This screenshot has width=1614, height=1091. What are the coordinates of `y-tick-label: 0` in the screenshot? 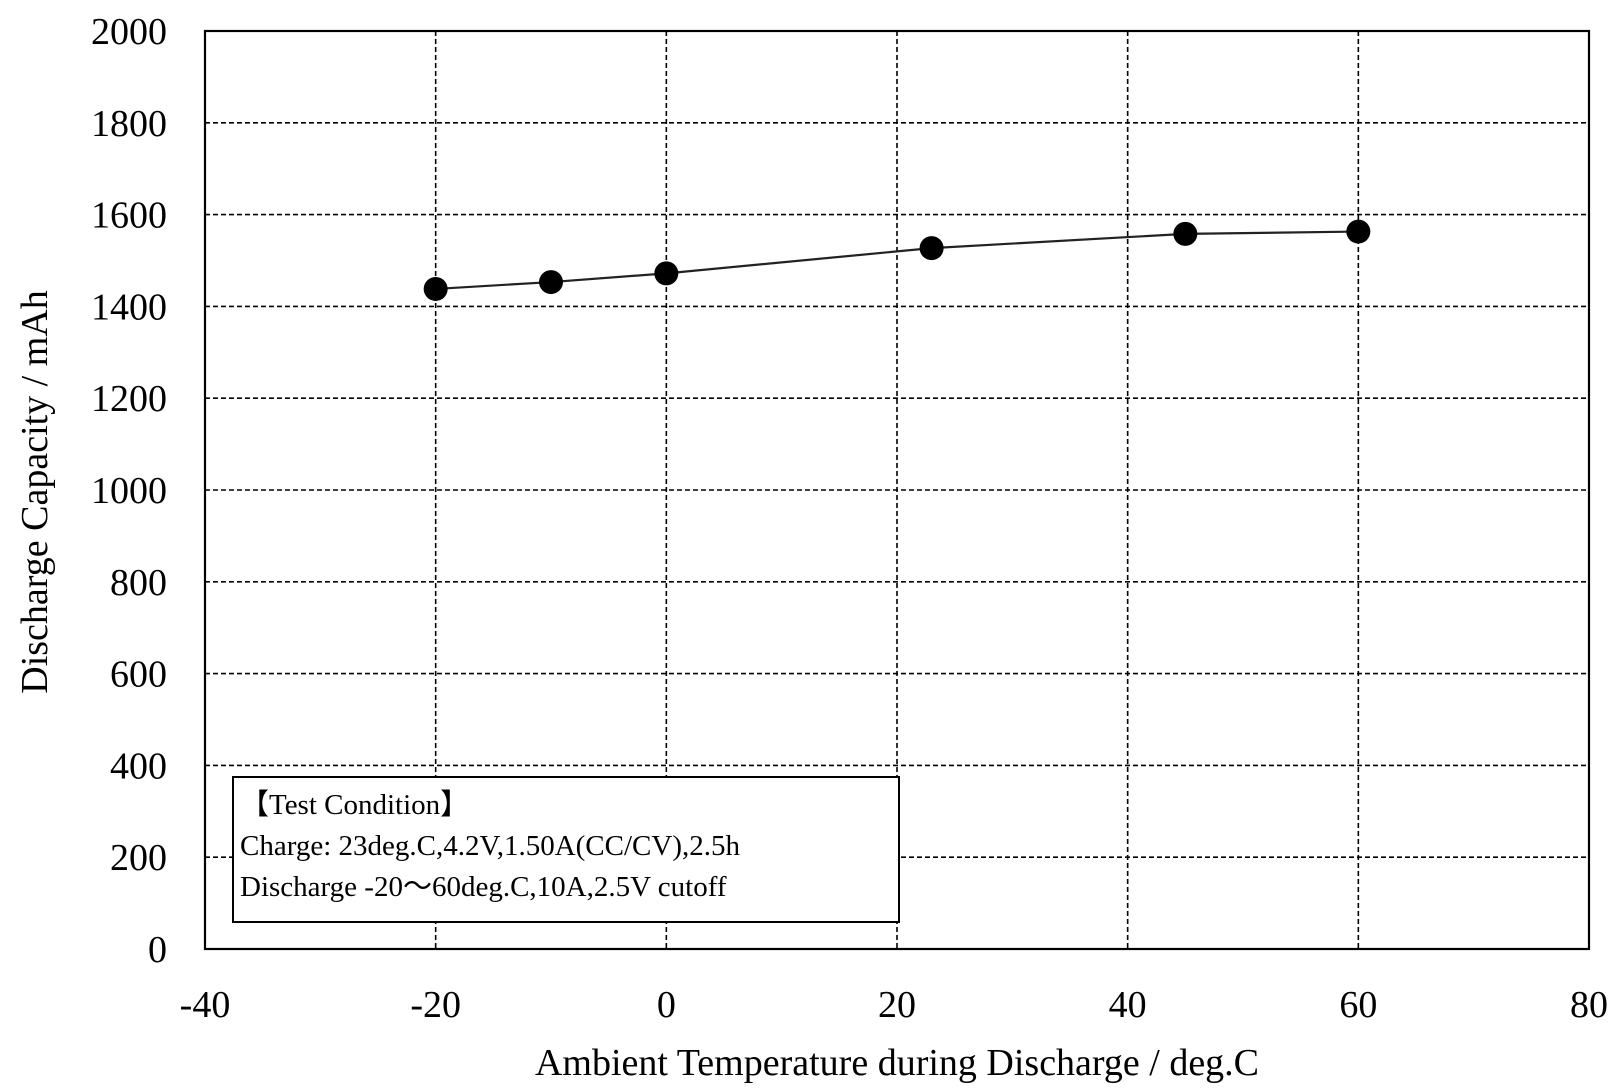 It's located at (157, 950).